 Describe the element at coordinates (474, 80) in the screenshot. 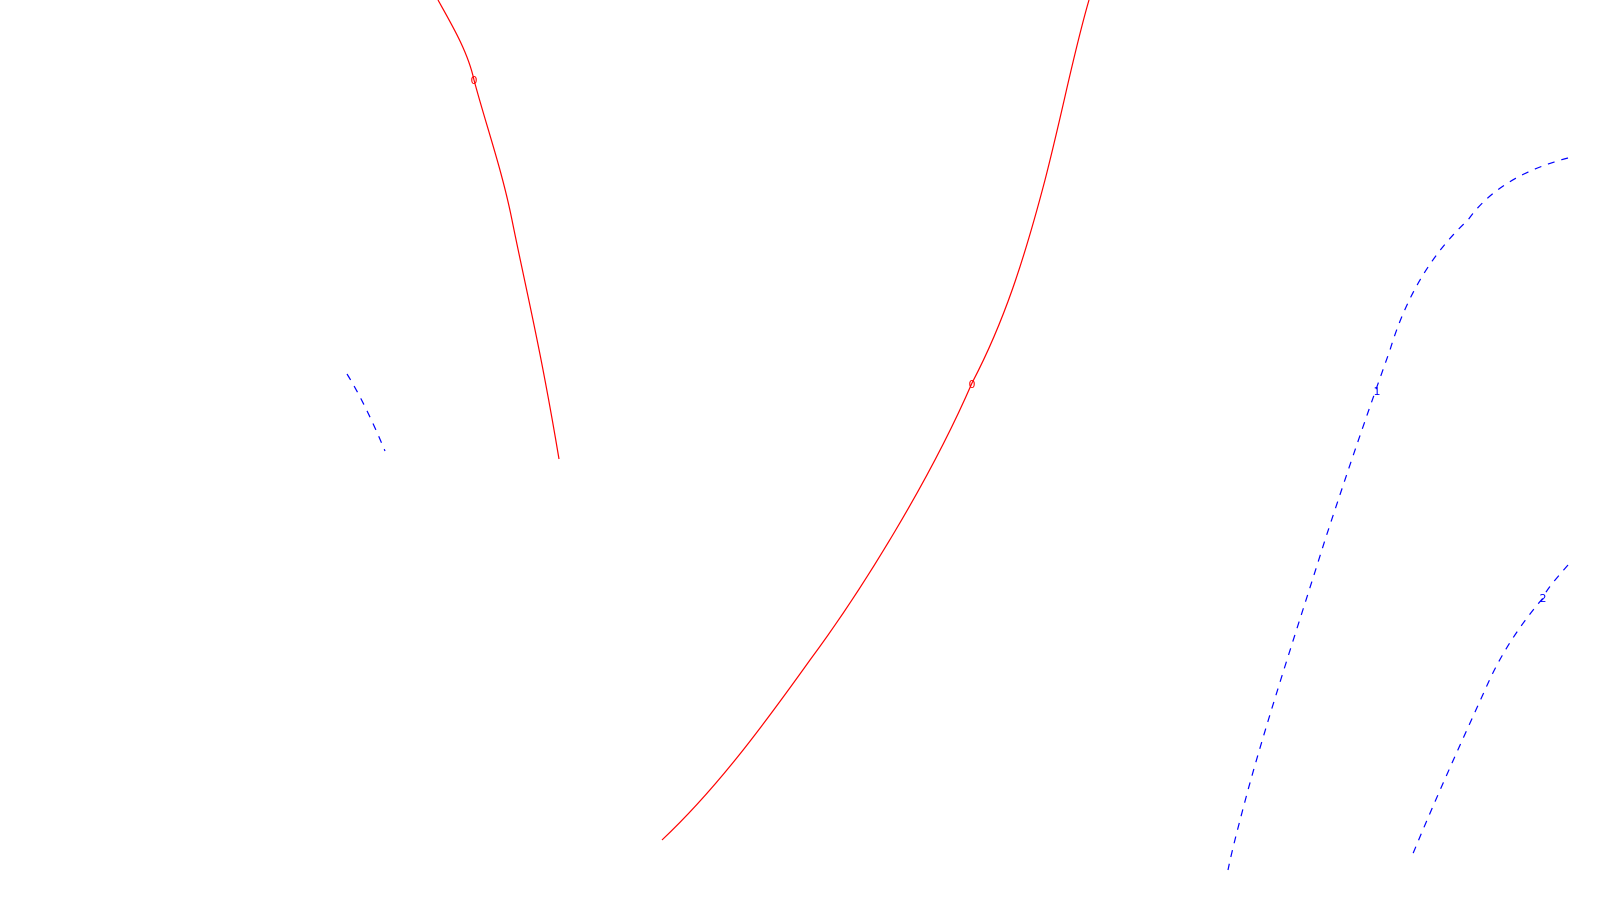

I see `contour-label-zero-left: 0` at that location.